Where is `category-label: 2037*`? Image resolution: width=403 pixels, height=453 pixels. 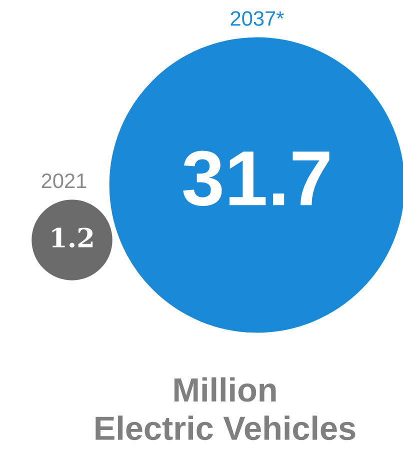 category-label: 2037* is located at coordinates (257, 18).